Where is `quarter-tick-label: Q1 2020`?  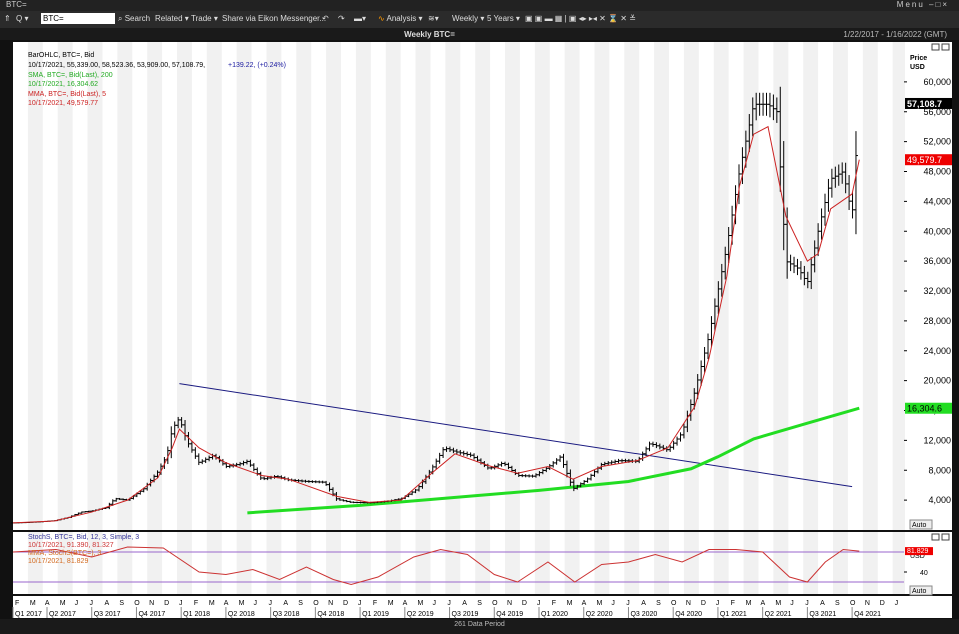
quarter-tick-label: Q1 2020 is located at coordinates (554, 614).